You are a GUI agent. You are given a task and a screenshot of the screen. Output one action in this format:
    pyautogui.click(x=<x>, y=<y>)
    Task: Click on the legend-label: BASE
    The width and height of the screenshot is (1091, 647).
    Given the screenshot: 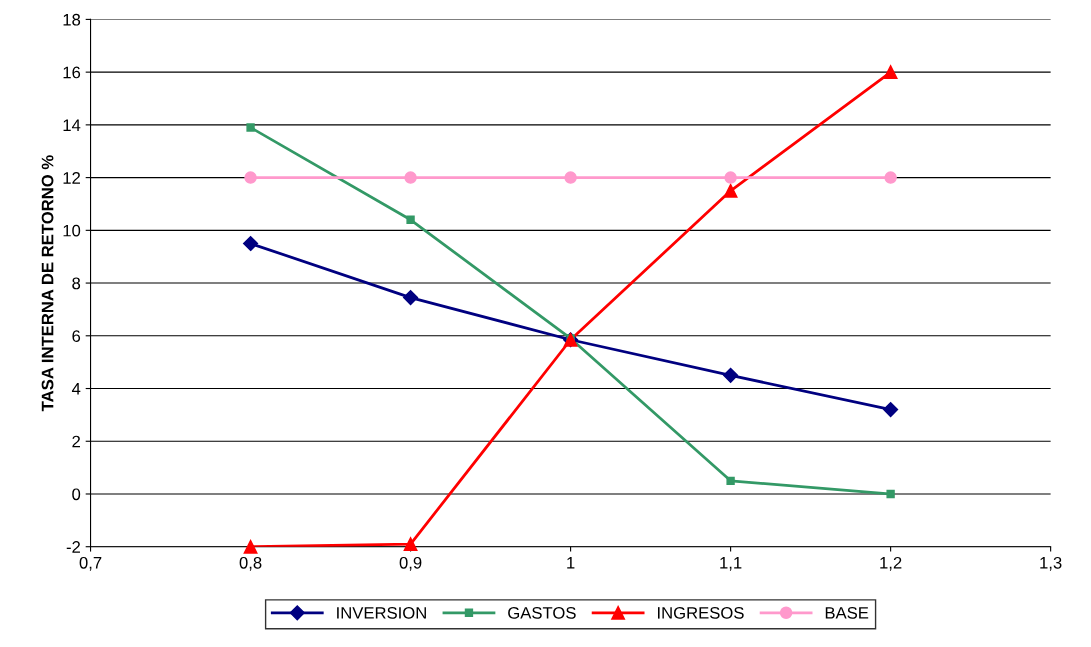 What is the action you would take?
    pyautogui.click(x=847, y=612)
    